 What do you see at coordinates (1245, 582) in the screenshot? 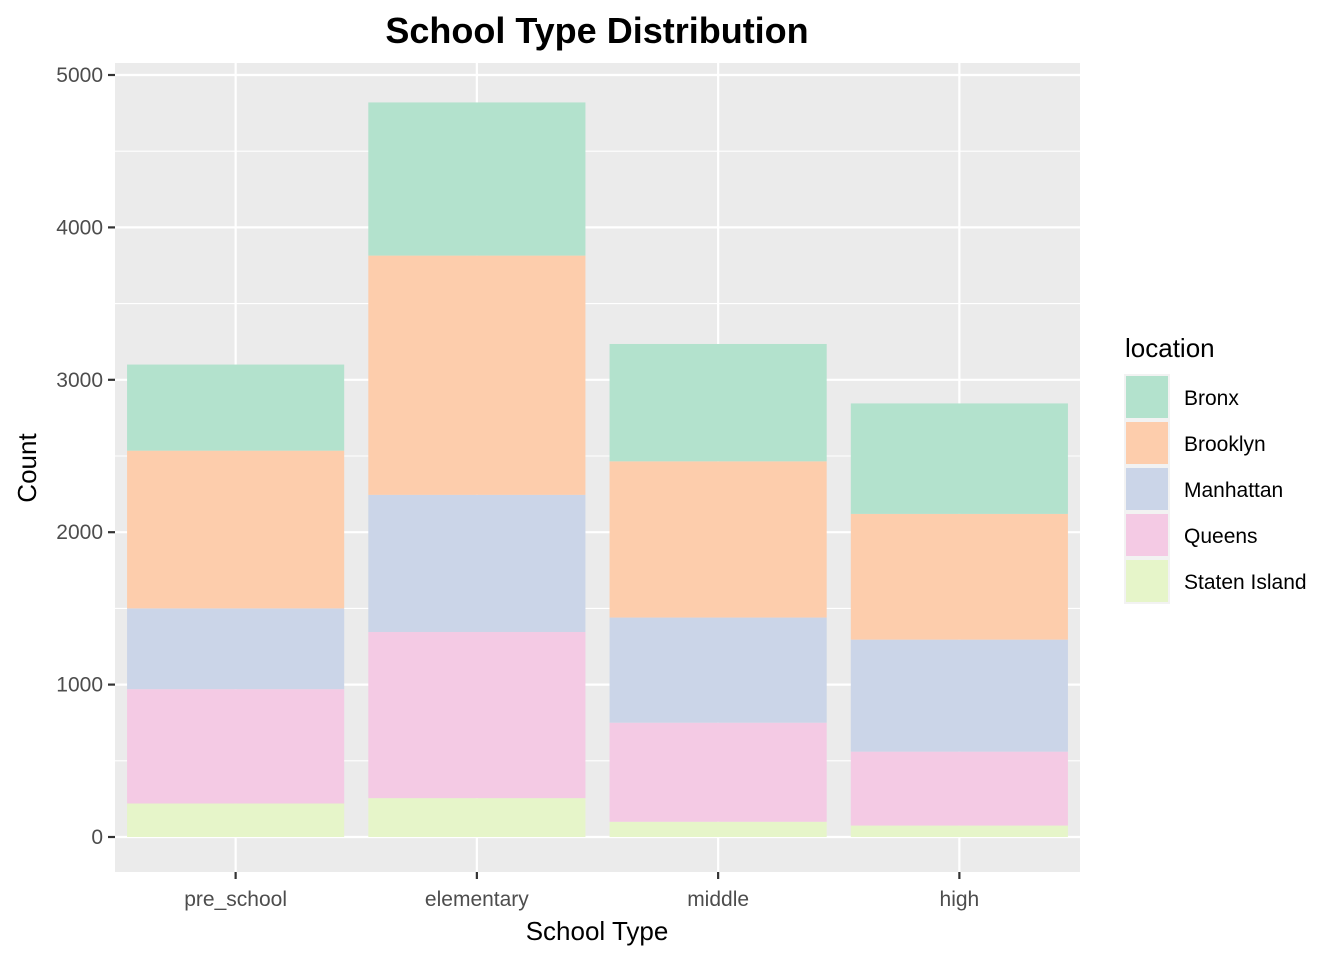
I see `legend-label: Staten Island` at bounding box center [1245, 582].